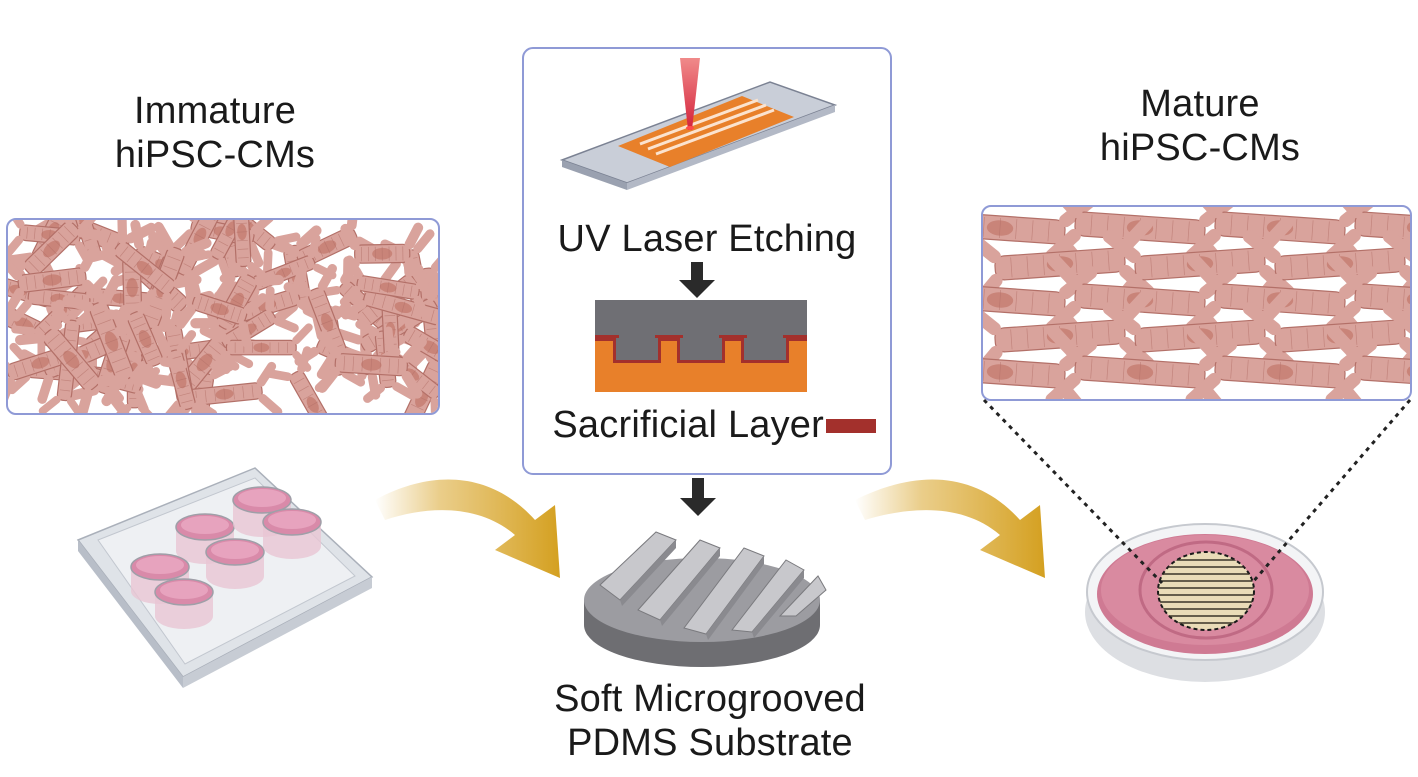 This screenshot has height=777, width=1418. I want to click on sacrificial-layer-label: Sacrificial Layer, so click(688, 425).